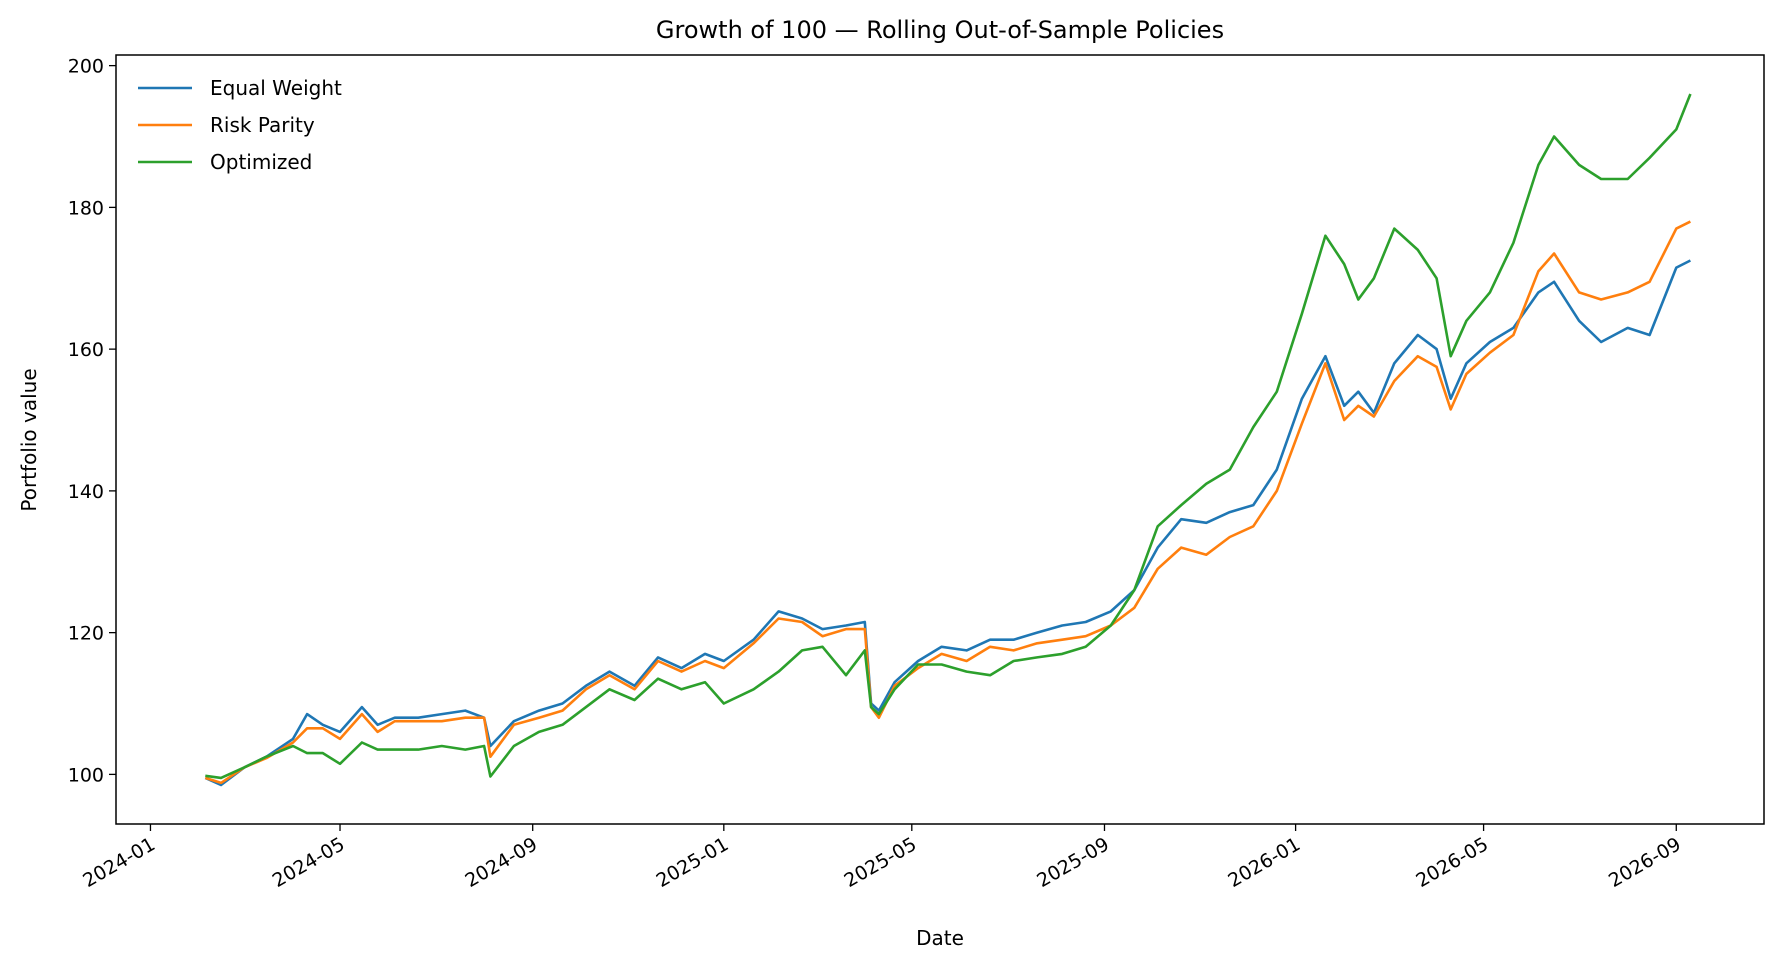 This screenshot has height=968, width=1780. I want to click on legend-label-risk-parity: Risk Parity, so click(262, 125).